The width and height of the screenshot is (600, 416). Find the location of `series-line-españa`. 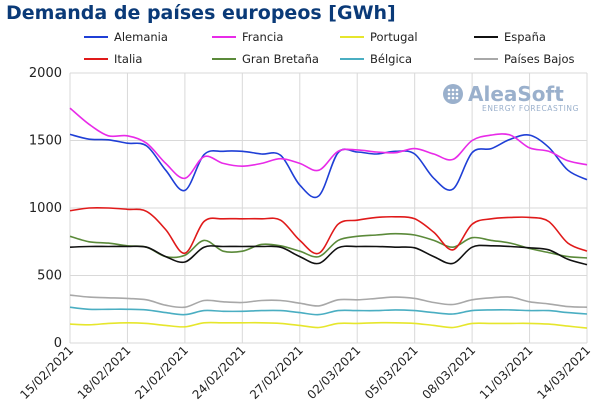

series-line-españa is located at coordinates (328, 255).